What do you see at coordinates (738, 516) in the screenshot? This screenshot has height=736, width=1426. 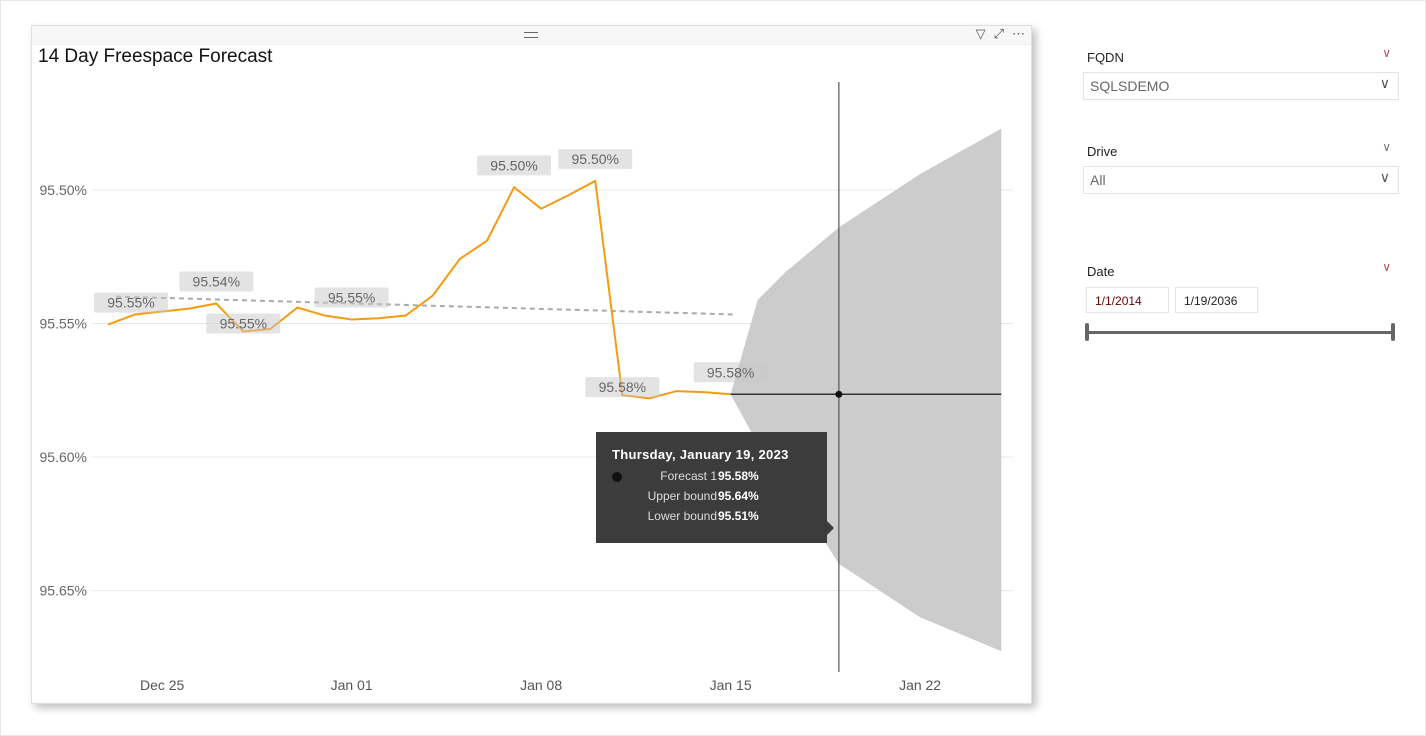 I see `tooltip-value: 95.51%` at bounding box center [738, 516].